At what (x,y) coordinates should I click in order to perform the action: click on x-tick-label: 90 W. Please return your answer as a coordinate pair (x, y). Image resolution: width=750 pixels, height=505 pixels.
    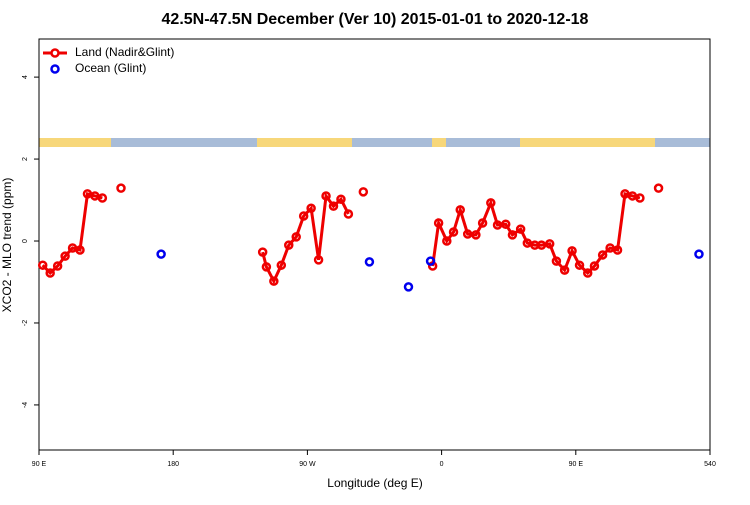
    Looking at the image, I should click on (307, 464).